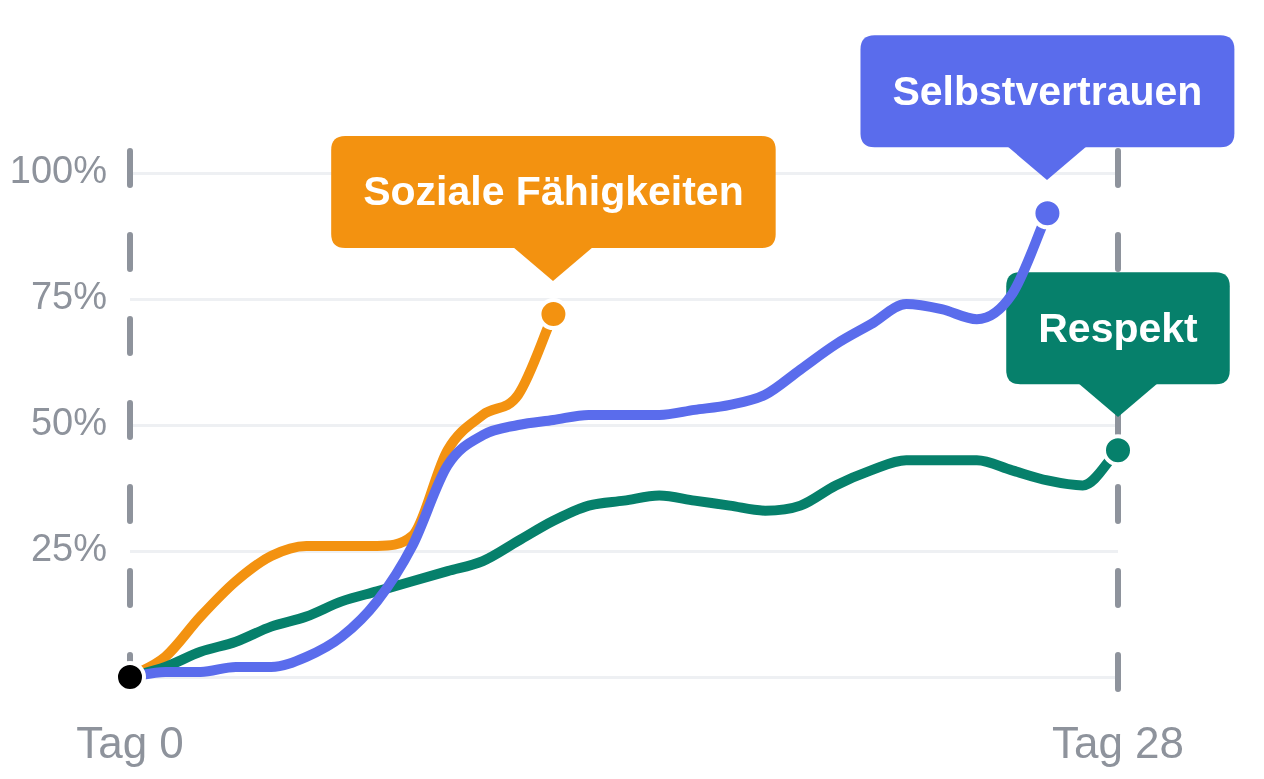 The image size is (1264, 779). I want to click on y-tick-label: 75%, so click(68, 296).